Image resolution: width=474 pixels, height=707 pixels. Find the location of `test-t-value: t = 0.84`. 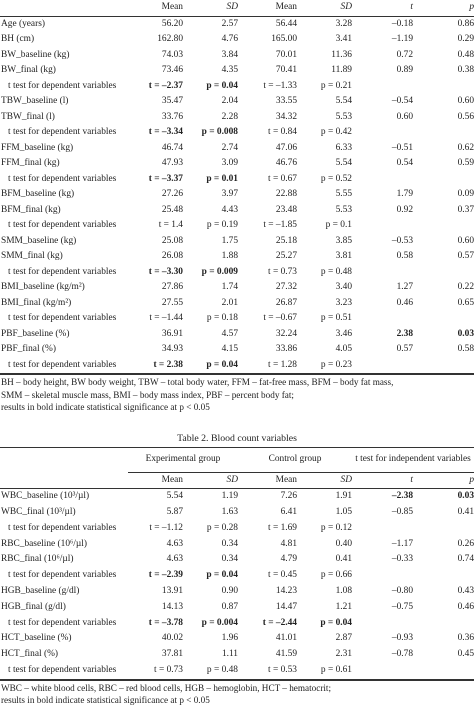

test-t-value: t = 0.84 is located at coordinates (282, 132).